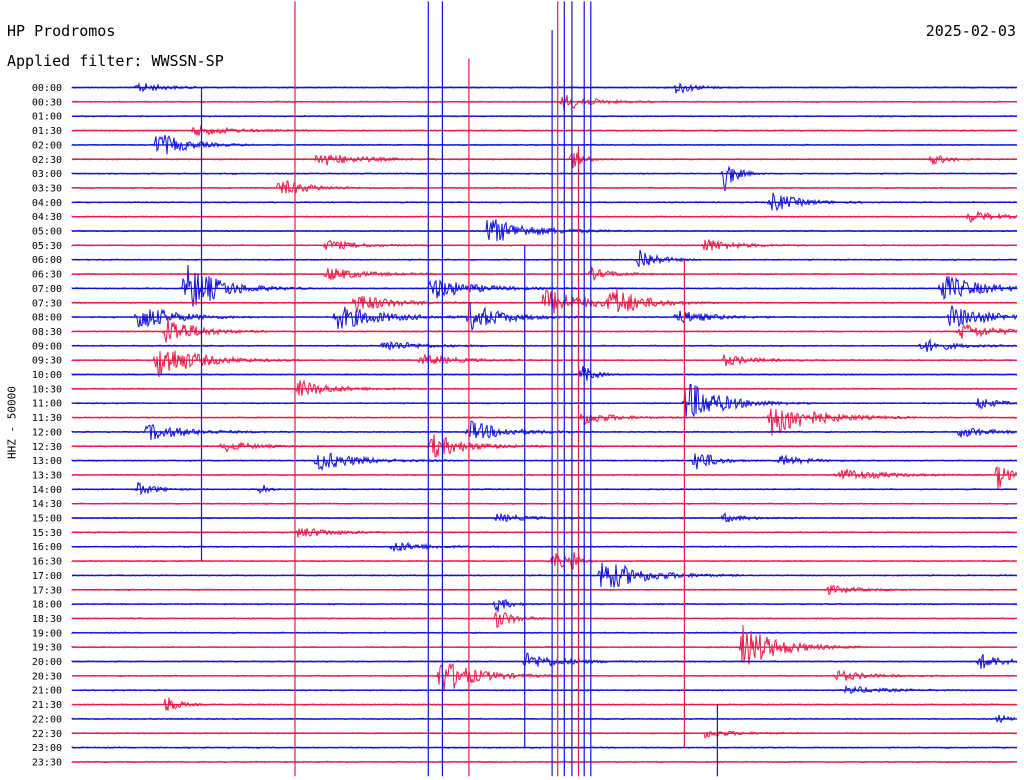 The image size is (1024, 780). Describe the element at coordinates (47, 533) in the screenshot. I see `time-tick-label: 15:30` at that location.